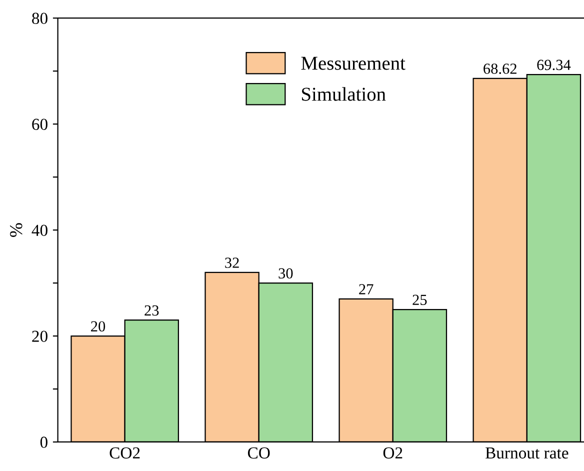 This screenshot has width=584, height=471. What do you see at coordinates (554, 65) in the screenshot?
I see `data-label: 69.34` at bounding box center [554, 65].